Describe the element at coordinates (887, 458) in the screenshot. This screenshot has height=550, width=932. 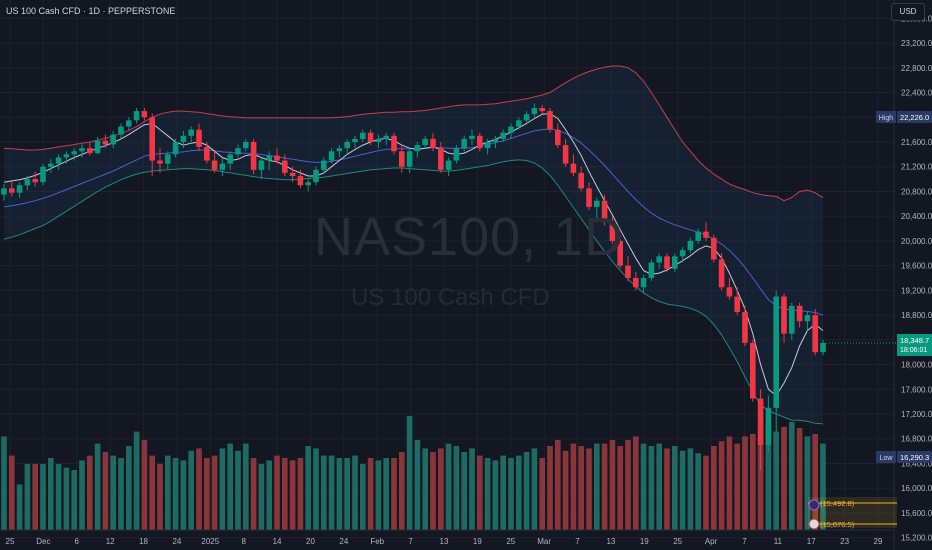
I see `low-tag-label: Low` at that location.